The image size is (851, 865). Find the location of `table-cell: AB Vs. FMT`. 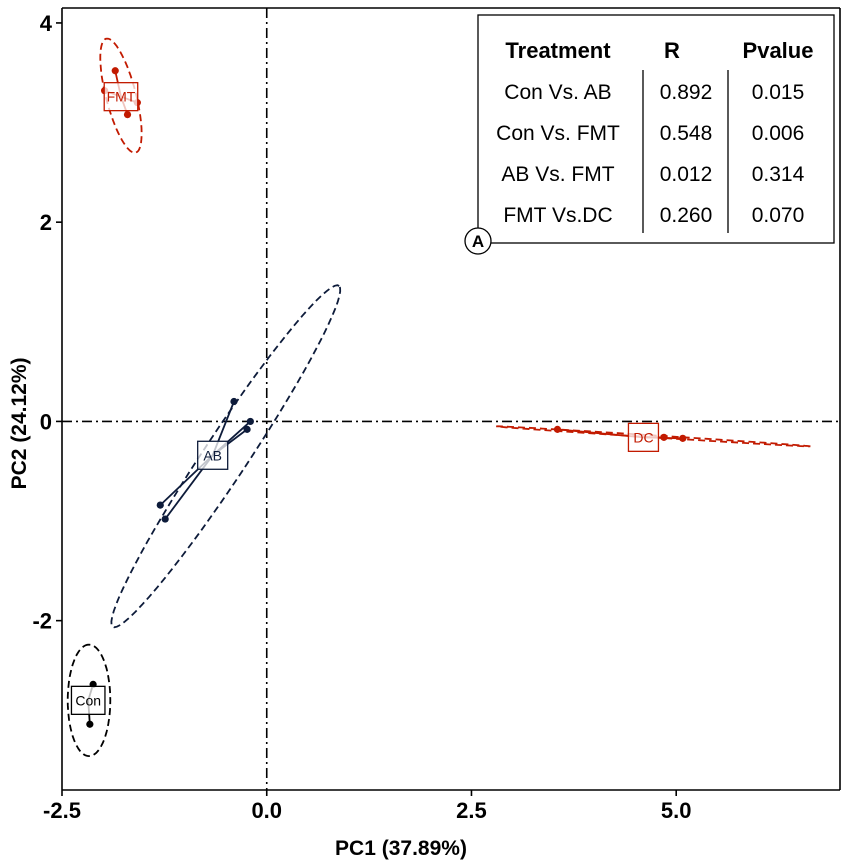

table-cell: AB Vs. FMT is located at coordinates (557, 174).